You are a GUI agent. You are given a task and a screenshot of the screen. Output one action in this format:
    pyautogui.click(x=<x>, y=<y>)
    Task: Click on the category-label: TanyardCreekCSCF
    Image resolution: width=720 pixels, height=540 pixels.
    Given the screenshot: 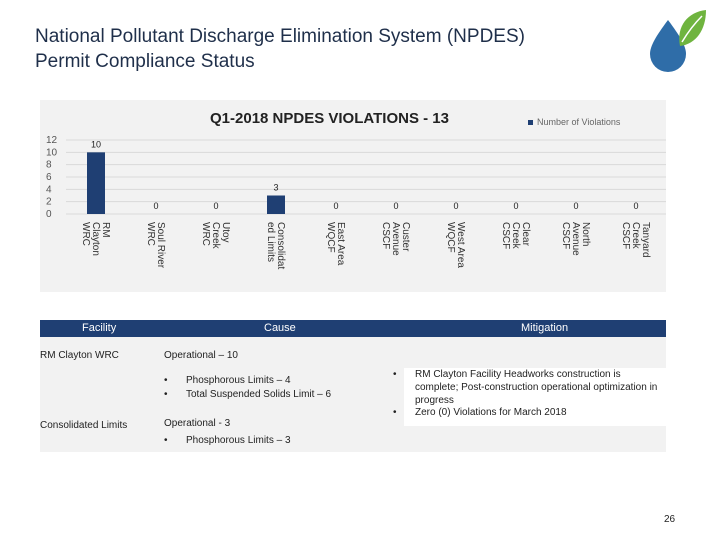 What is the action you would take?
    pyautogui.click(x=635, y=240)
    